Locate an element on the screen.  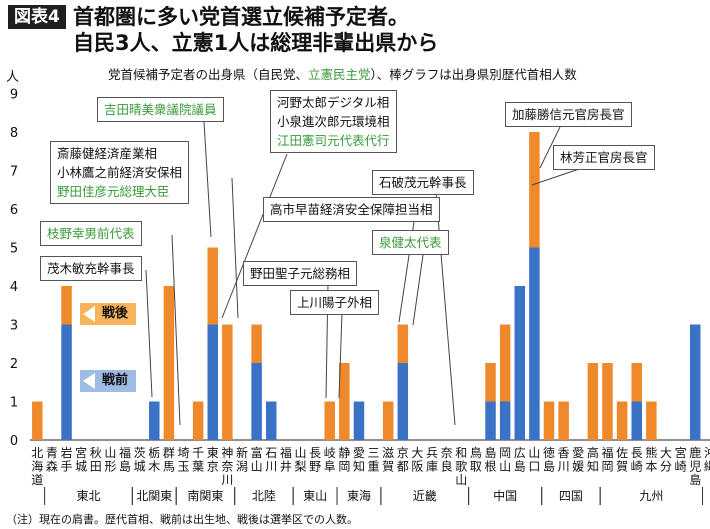
y-axis-unit: 人 is located at coordinates (13, 77).